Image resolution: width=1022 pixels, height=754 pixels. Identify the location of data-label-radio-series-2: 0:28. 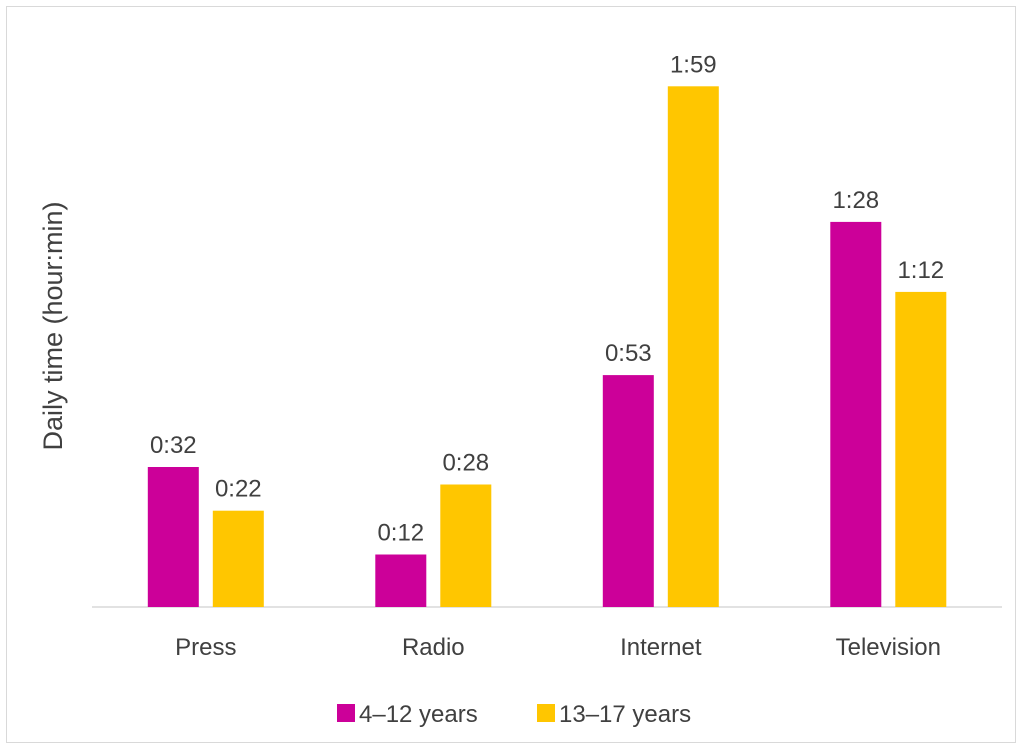
(465, 463).